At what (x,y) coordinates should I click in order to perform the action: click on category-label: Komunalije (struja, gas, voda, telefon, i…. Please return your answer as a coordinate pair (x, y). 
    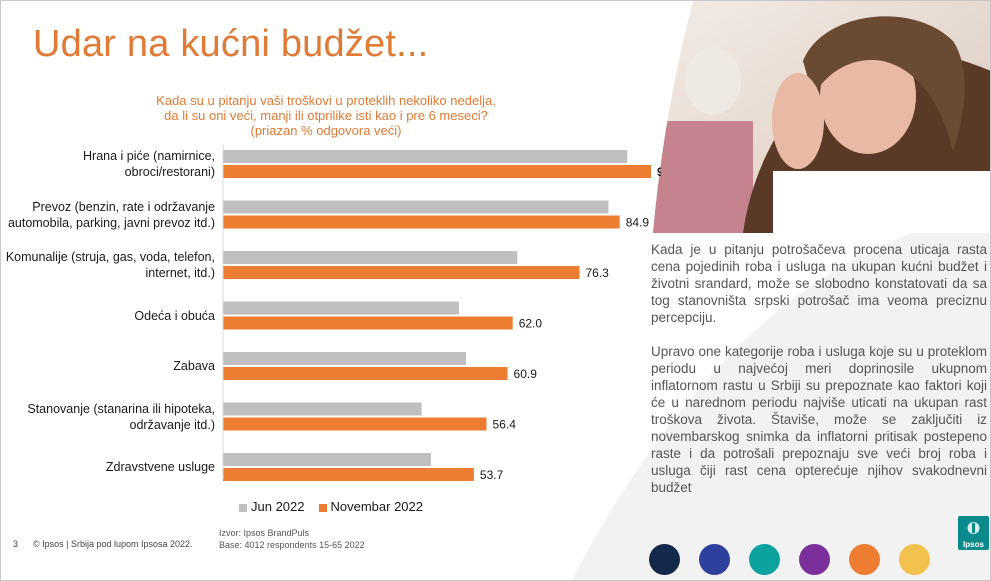
    Looking at the image, I should click on (108, 265).